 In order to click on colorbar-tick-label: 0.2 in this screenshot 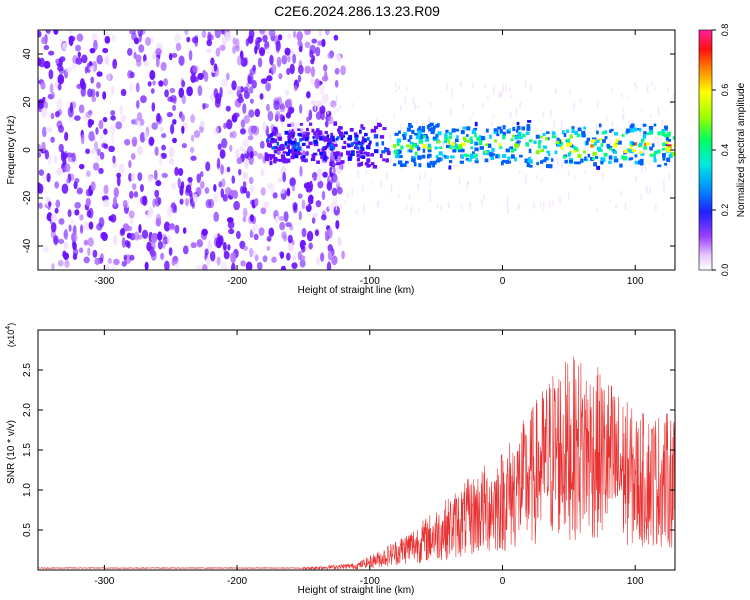, I will do `click(725, 210)`.